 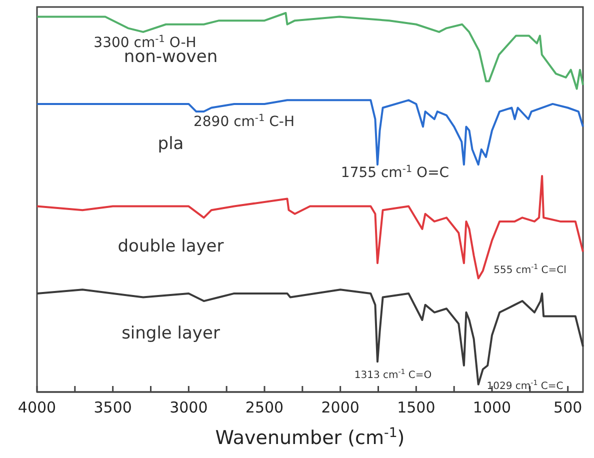 What do you see at coordinates (340, 407) in the screenshot?
I see `x-tick-label: 2000` at bounding box center [340, 407].